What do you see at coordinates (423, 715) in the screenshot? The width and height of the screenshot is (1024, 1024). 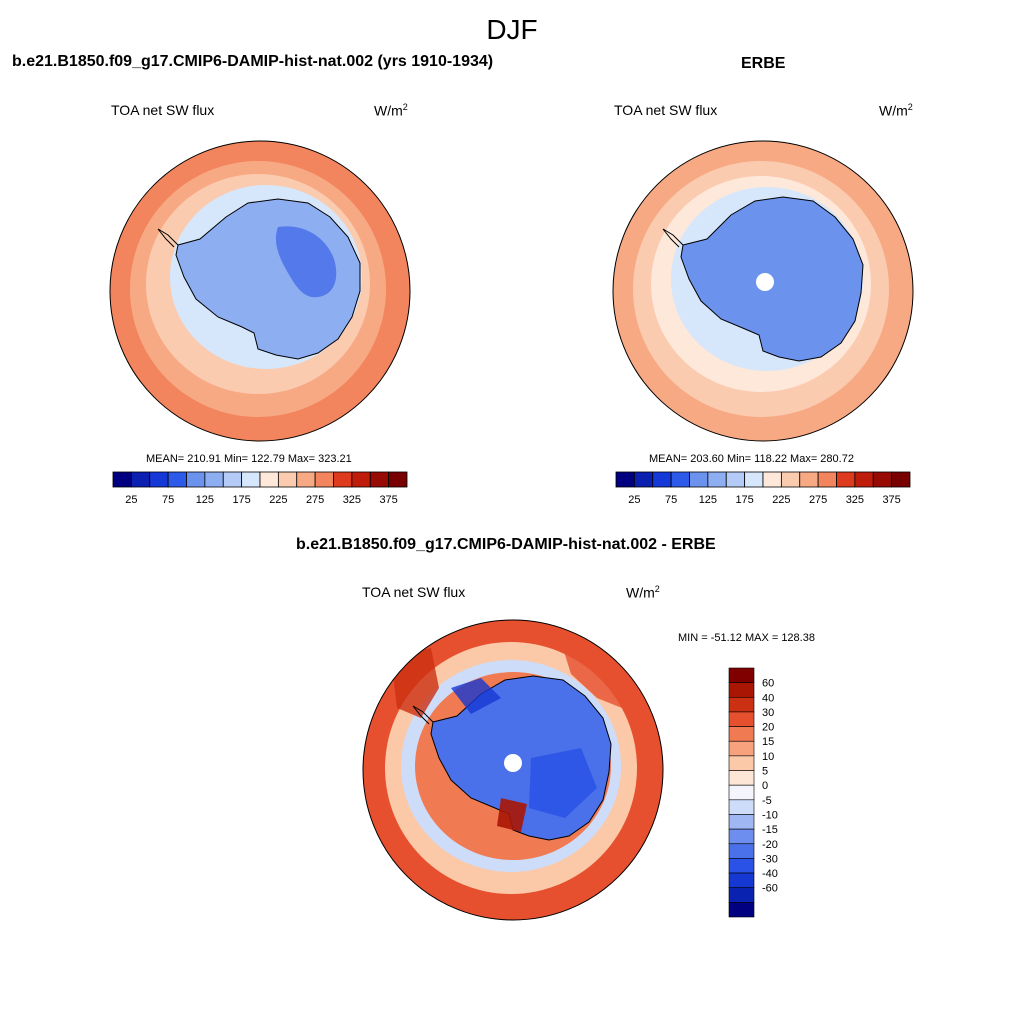 I see `panel3-peninsula` at bounding box center [423, 715].